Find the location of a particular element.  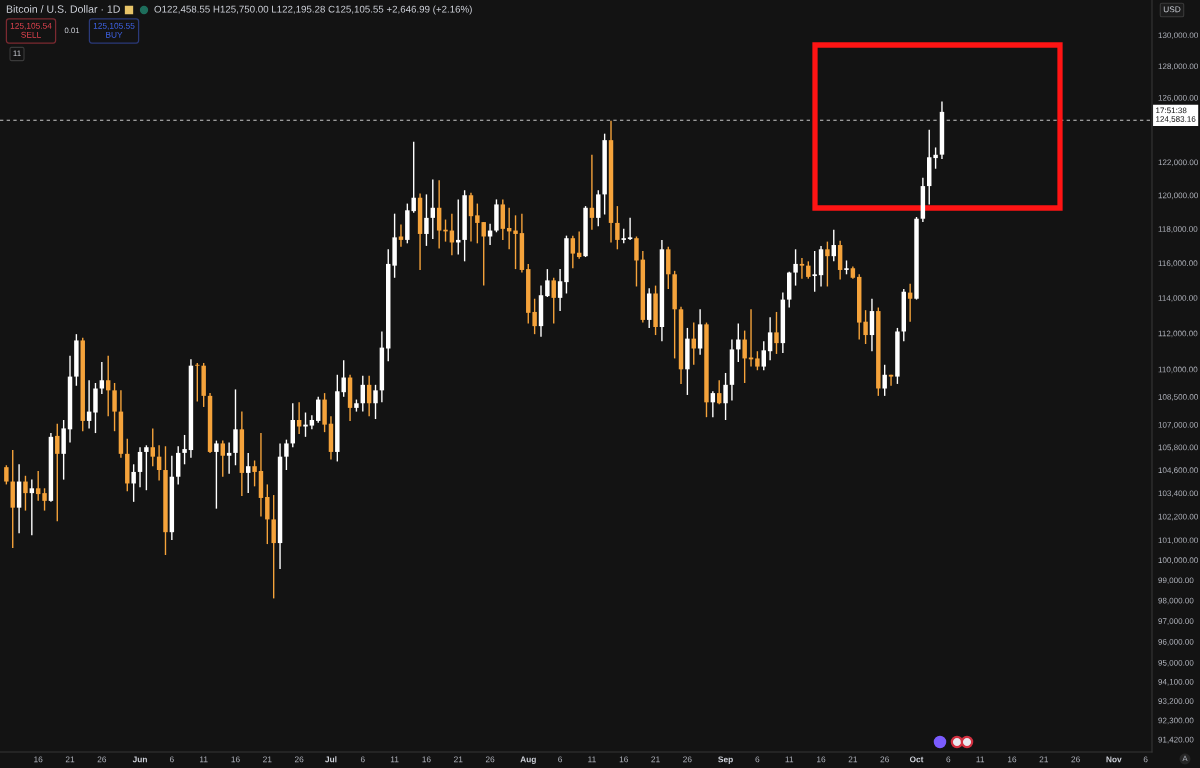

y-tick-label: 93,200.00 is located at coordinates (1176, 701).